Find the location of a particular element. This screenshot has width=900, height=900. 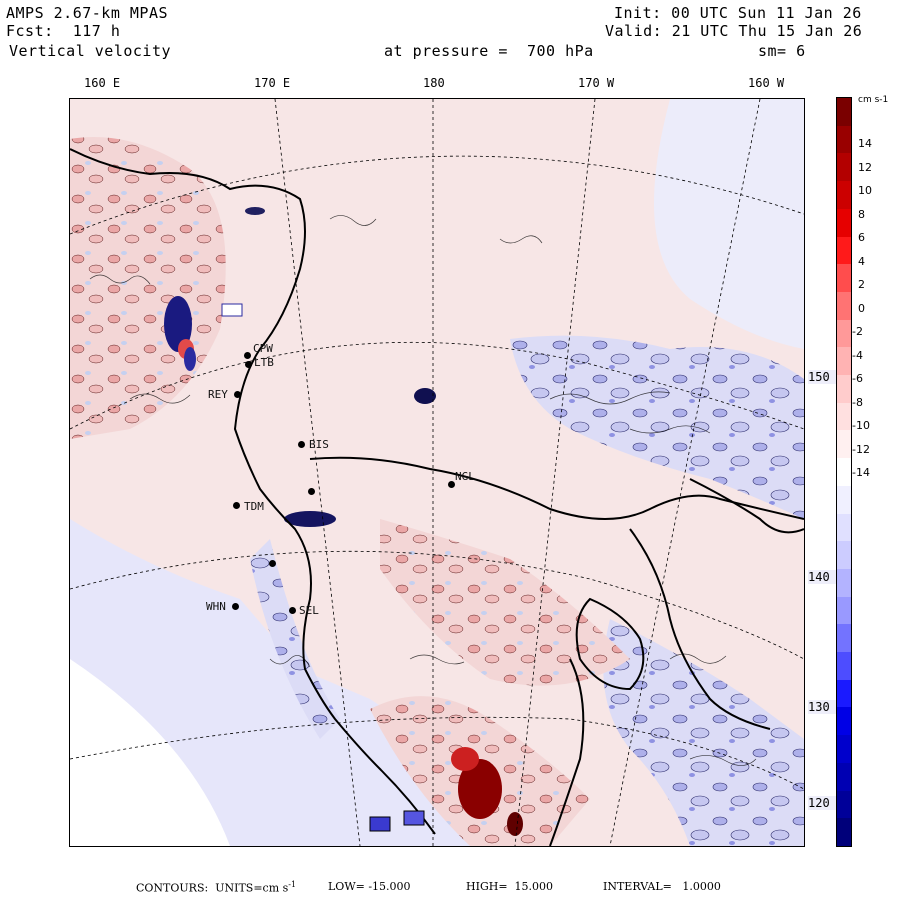

station-label-sel: SEL is located at coordinates (309, 610).